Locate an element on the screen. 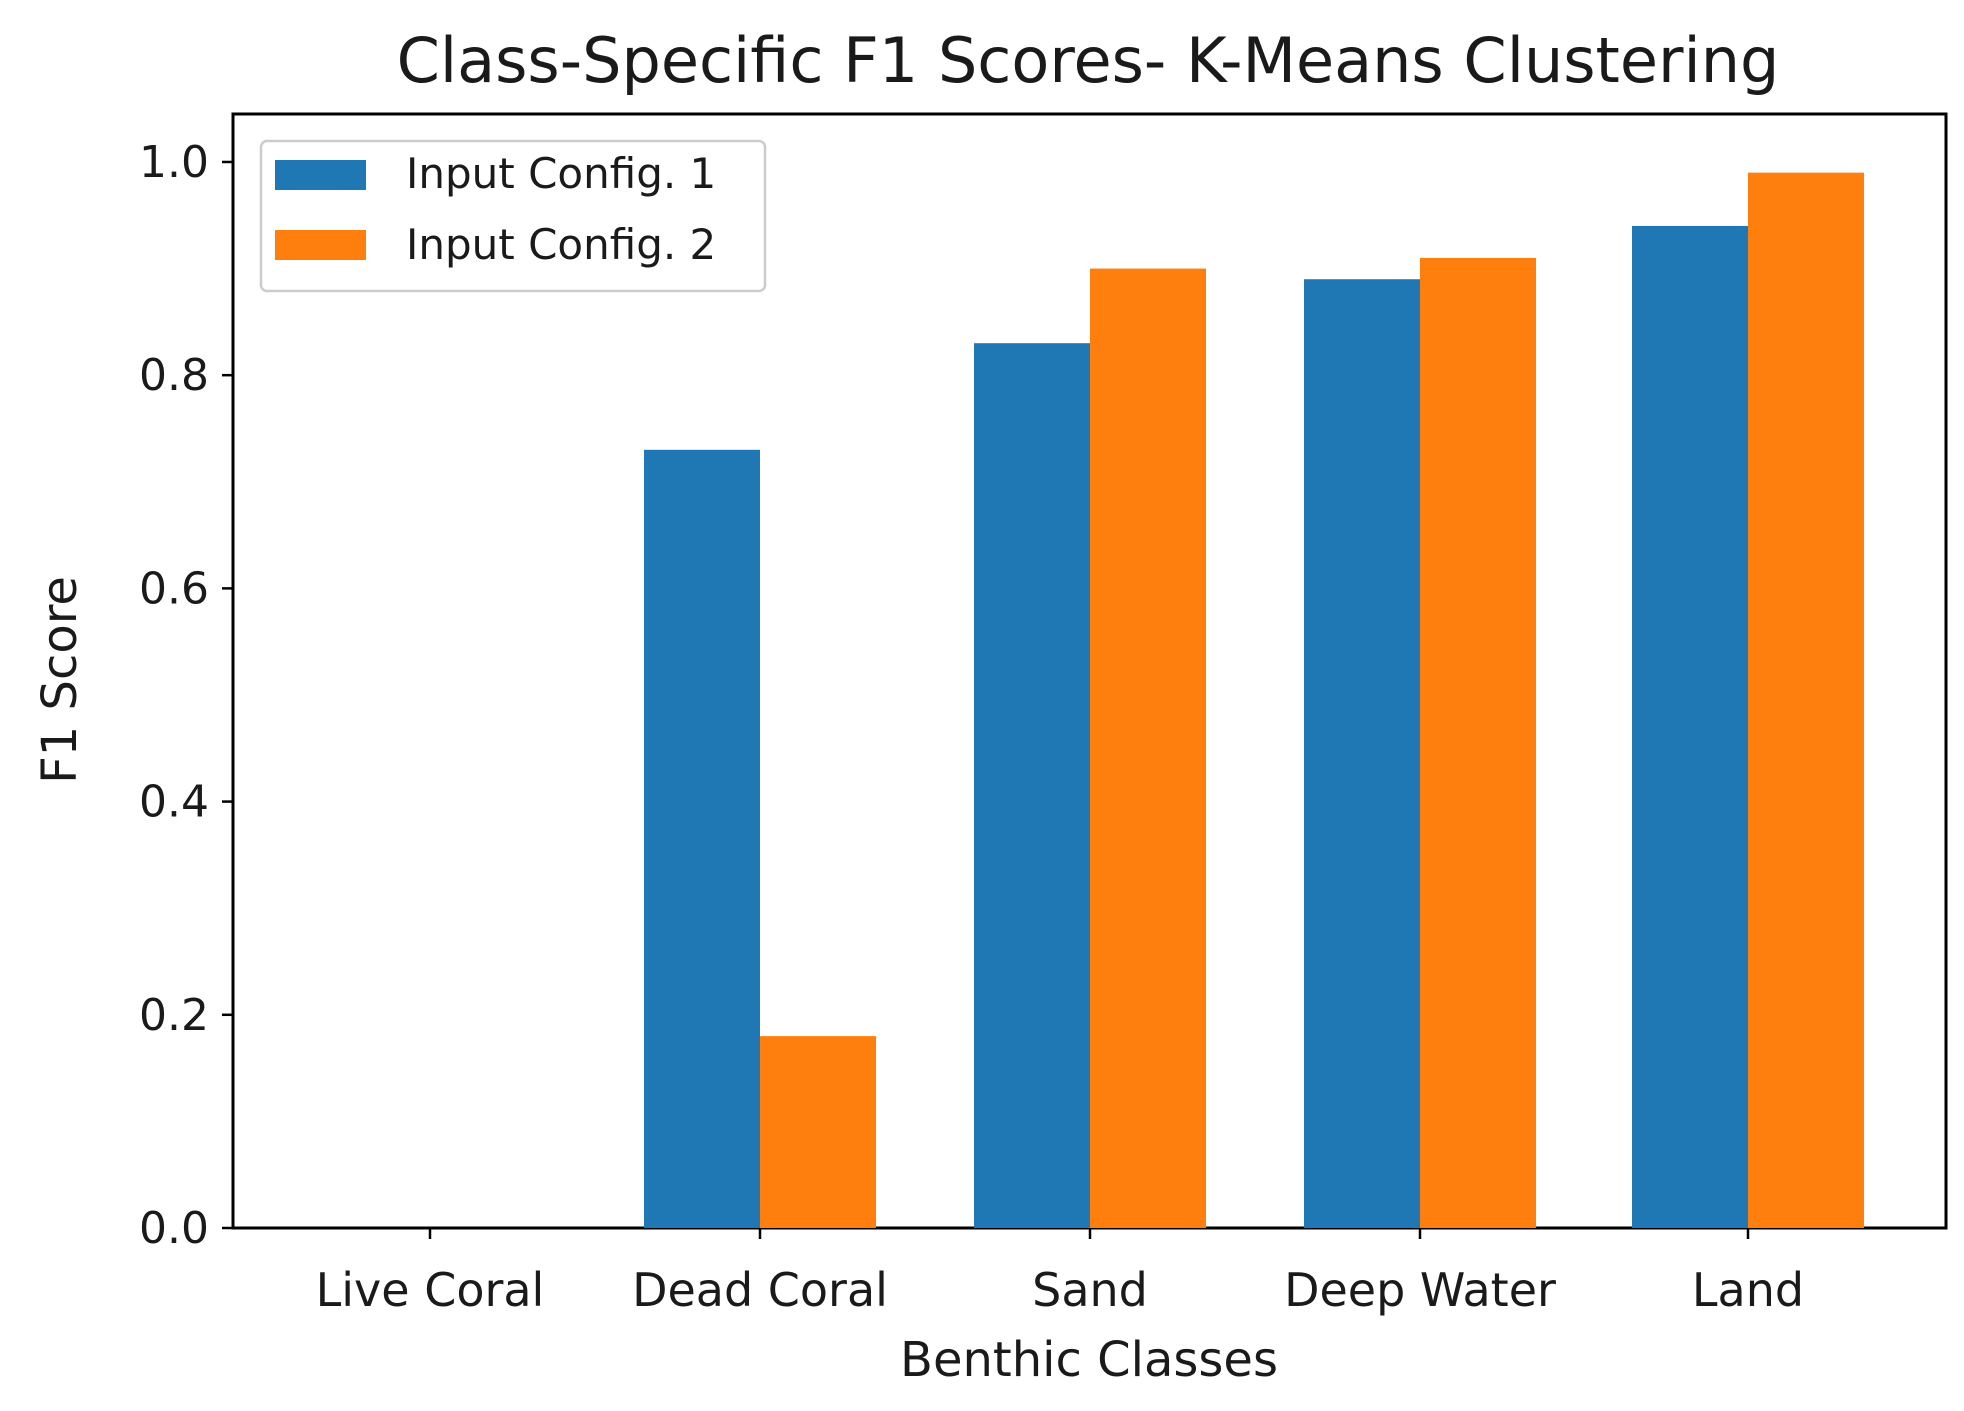  legend-label-input-config-1: Input Config. 1 is located at coordinates (561, 173).